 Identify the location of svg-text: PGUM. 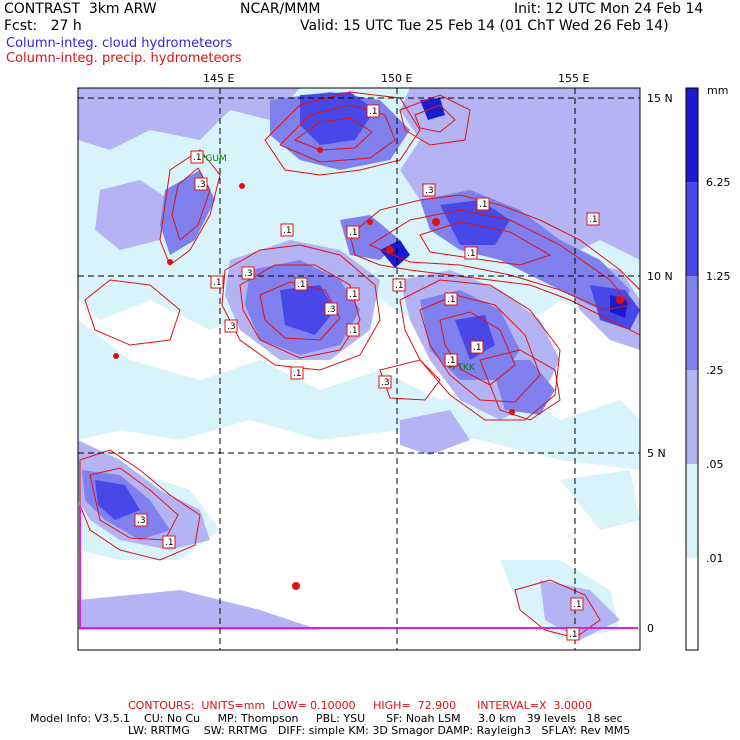
(213, 159).